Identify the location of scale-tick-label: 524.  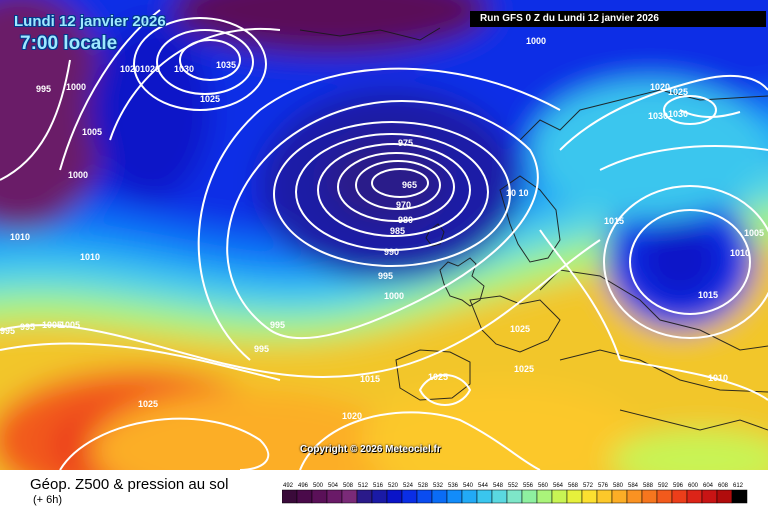
(408, 486).